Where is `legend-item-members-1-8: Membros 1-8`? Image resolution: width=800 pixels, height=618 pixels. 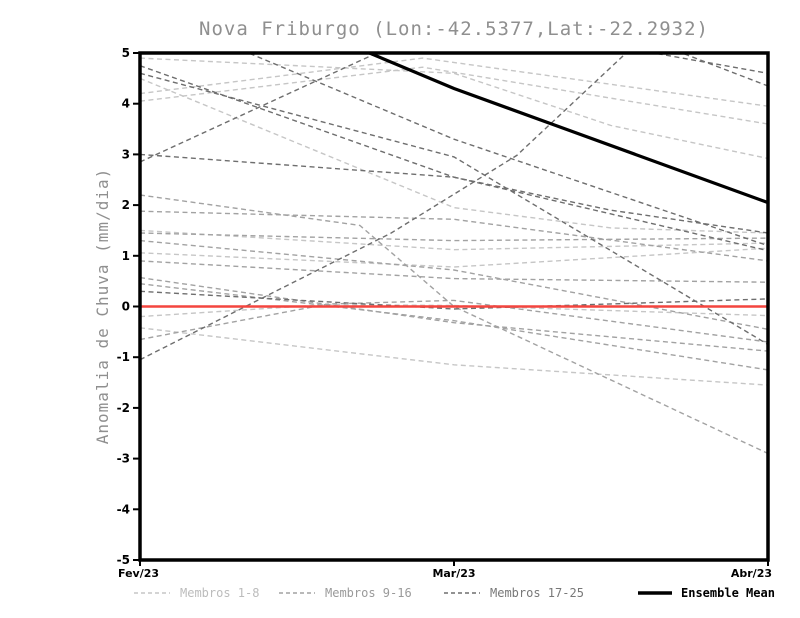
legend-item-members-1-8: Membros 1-8 is located at coordinates (196, 593).